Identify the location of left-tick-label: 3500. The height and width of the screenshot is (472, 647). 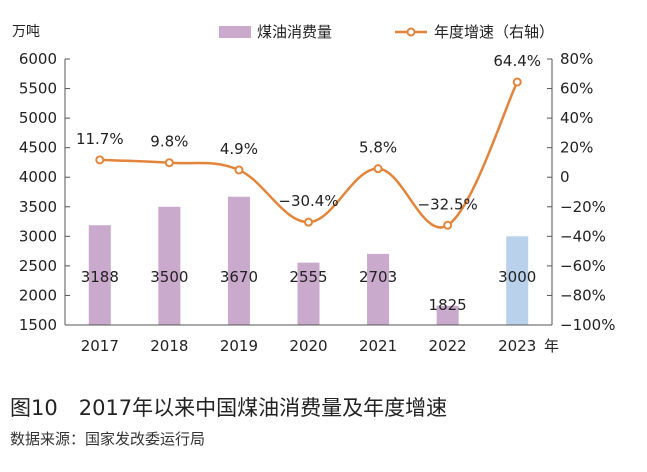
(38, 207).